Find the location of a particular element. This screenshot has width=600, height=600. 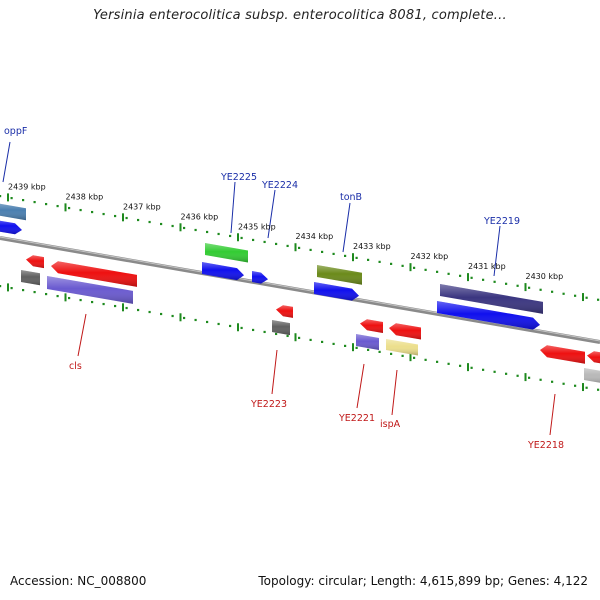

gene-label-ye2219: YE2219 is located at coordinates (501, 221).